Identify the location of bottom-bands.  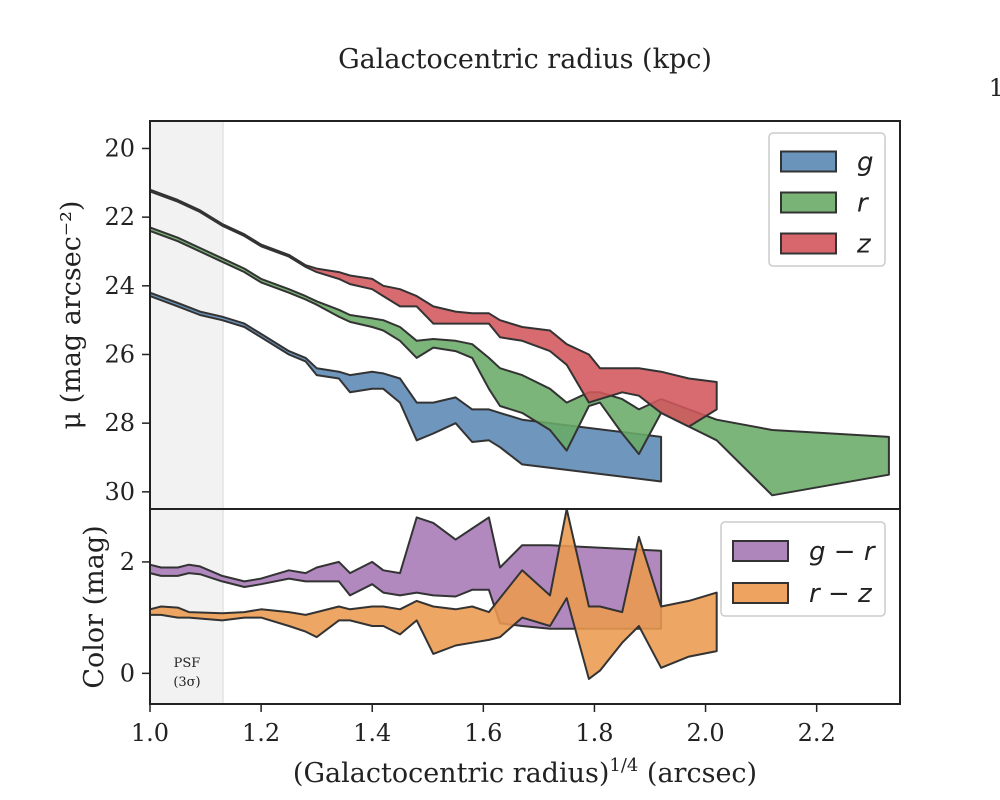
(433, 594).